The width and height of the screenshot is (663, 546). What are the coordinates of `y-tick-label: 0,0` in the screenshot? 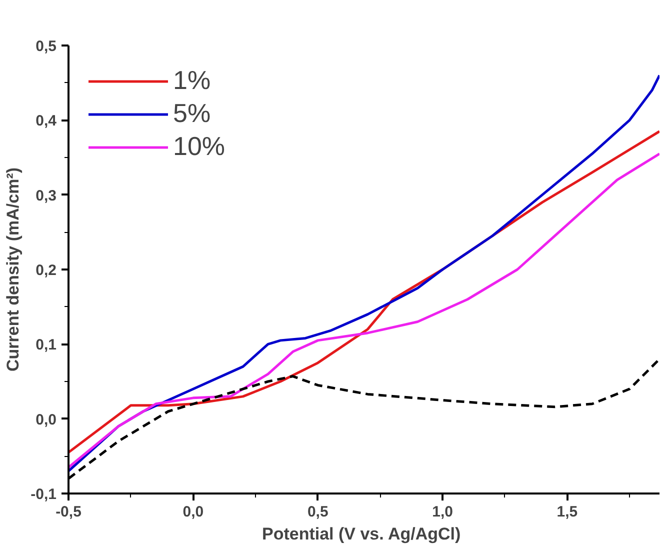 It's located at (46, 419).